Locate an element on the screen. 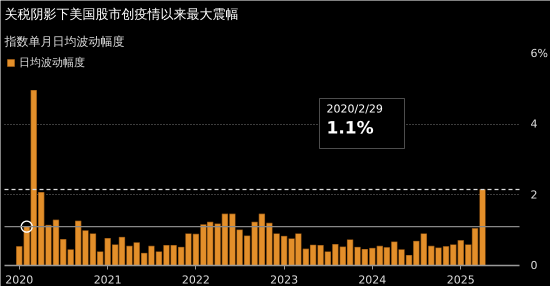  x-tick-label: 2021 is located at coordinates (108, 280).